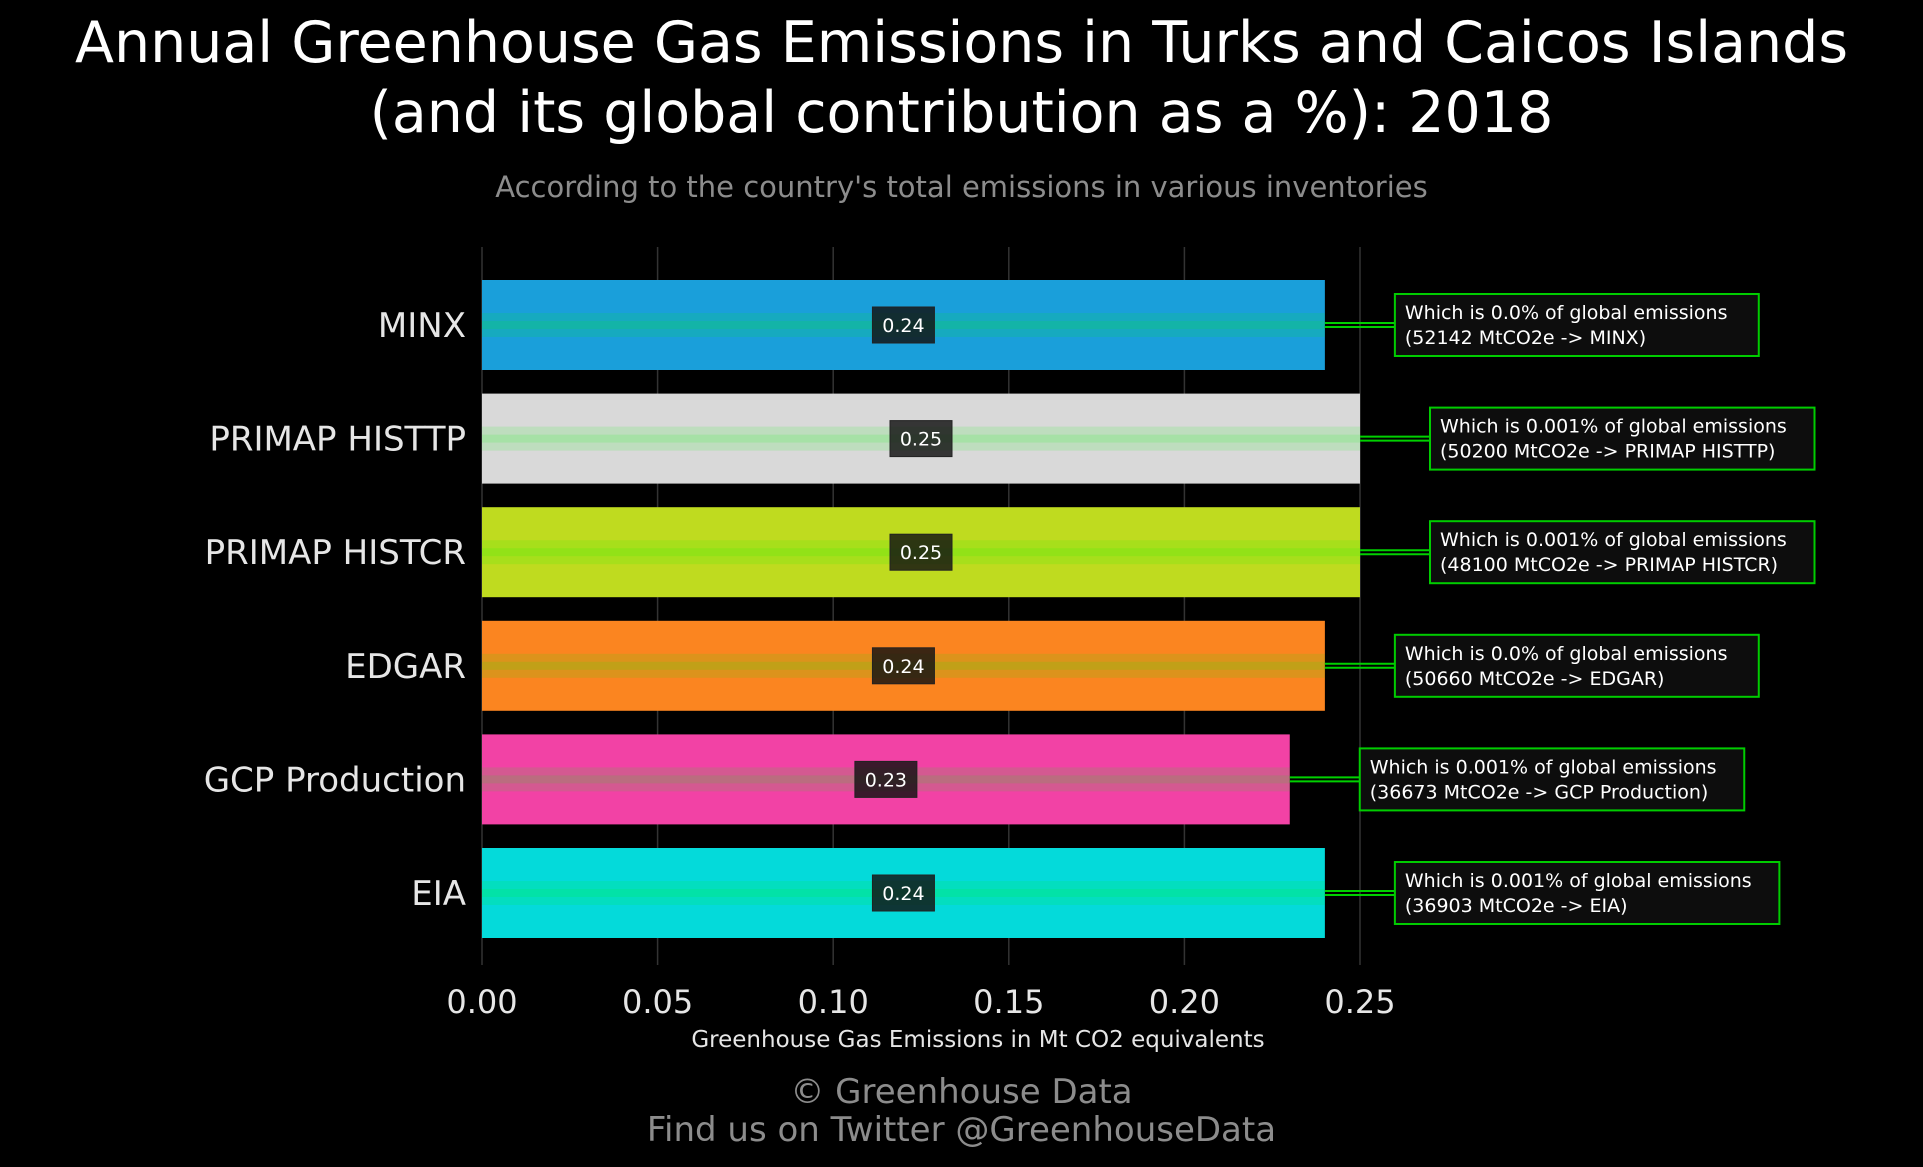  What do you see at coordinates (1535, 679) in the screenshot?
I see `annotation-line2-3: (50660 MtCO2e -> EDGAR)` at bounding box center [1535, 679].